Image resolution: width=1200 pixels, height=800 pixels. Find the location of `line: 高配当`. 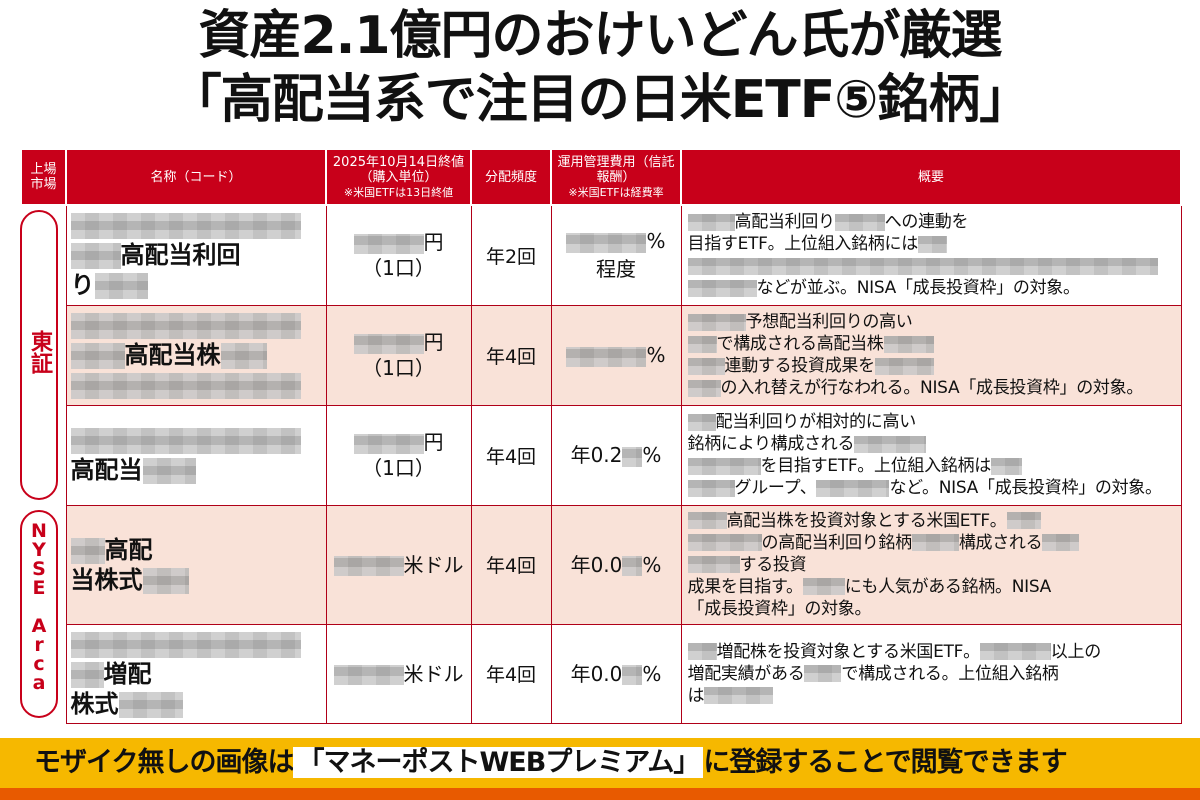

line: 高配当 is located at coordinates (196, 470).